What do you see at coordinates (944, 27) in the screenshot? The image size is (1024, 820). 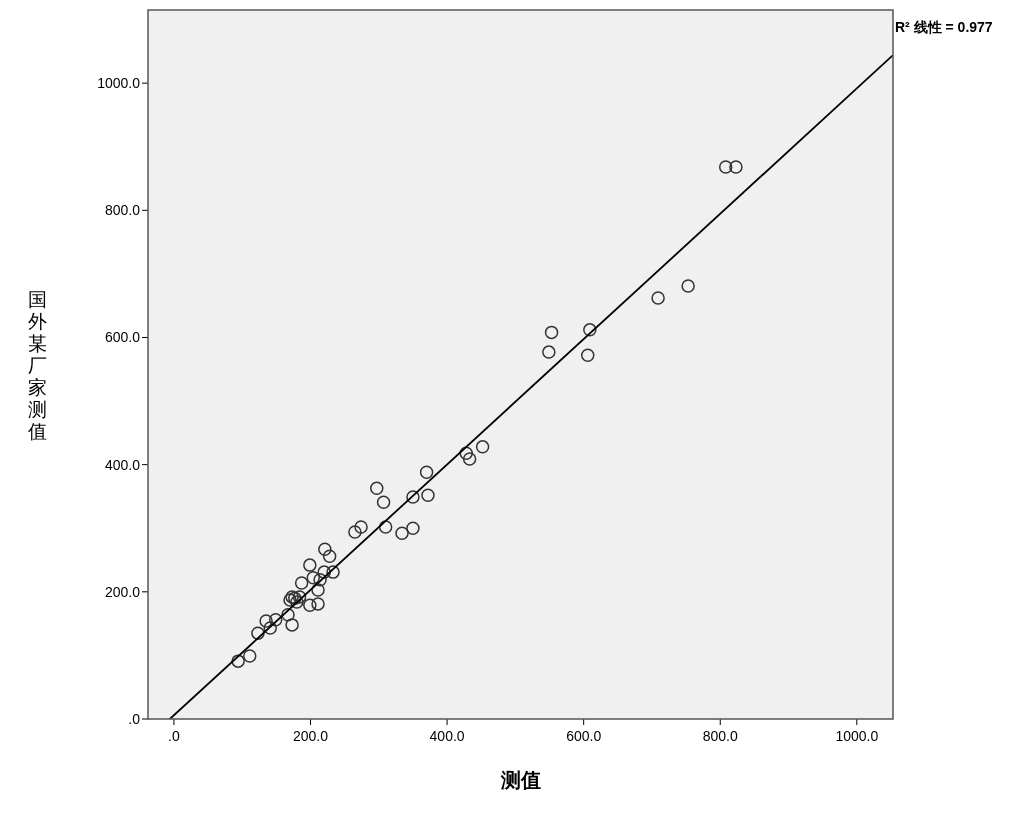 I see `text: R² 线性 = 0.977` at bounding box center [944, 27].